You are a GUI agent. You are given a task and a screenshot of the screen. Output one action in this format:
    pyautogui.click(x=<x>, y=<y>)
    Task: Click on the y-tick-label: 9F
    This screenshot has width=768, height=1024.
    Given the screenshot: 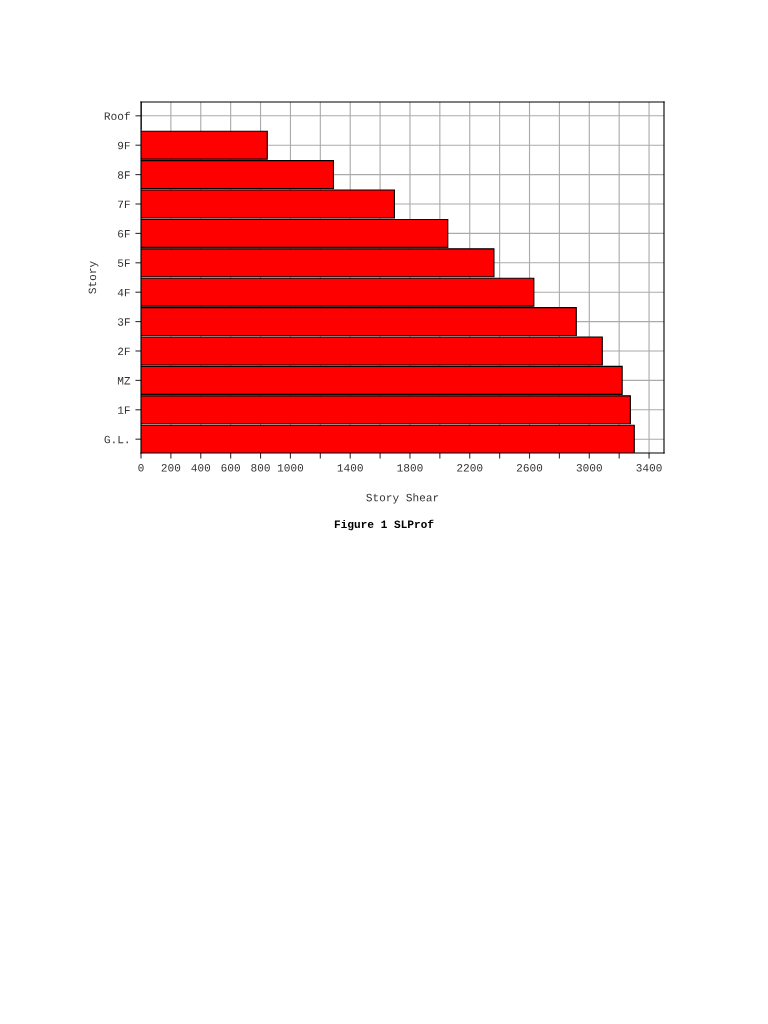 What is the action you would take?
    pyautogui.click(x=124, y=145)
    